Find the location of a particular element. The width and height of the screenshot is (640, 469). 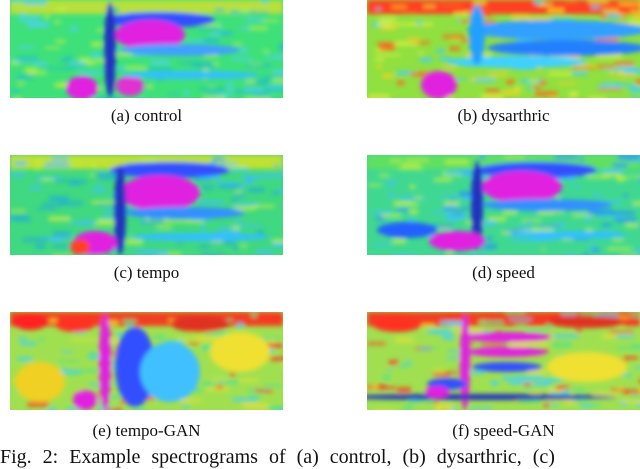

subcaption: (d) speed is located at coordinates (503, 273).